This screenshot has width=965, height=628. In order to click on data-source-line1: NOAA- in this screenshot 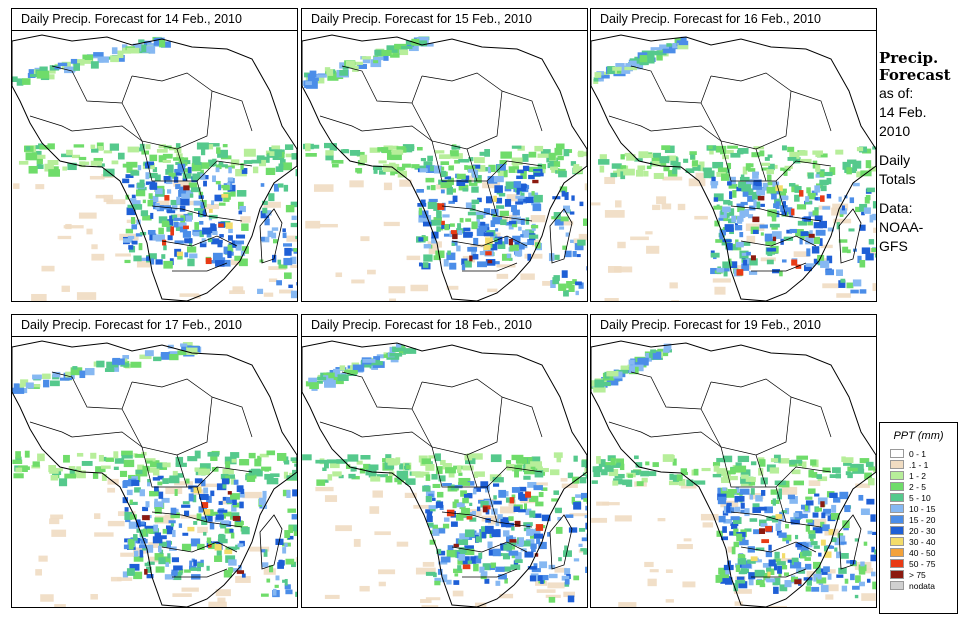, I will do `click(901, 227)`.